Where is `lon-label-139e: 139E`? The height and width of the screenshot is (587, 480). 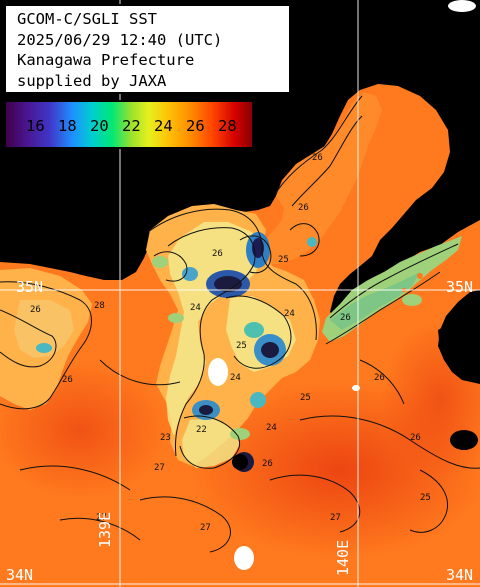 lon-label-139e: 139E is located at coordinates (105, 529).